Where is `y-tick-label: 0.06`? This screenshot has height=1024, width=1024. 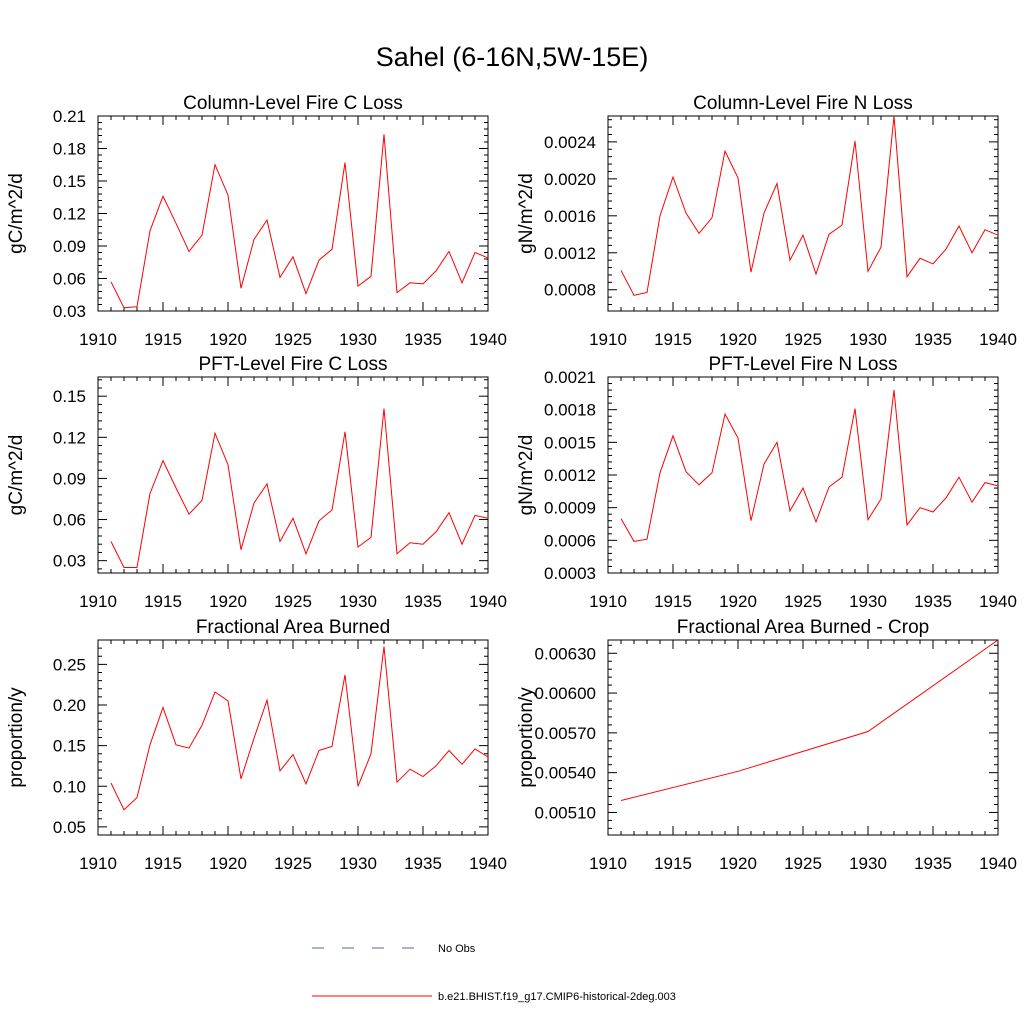
y-tick-label: 0.06 is located at coordinates (69, 520).